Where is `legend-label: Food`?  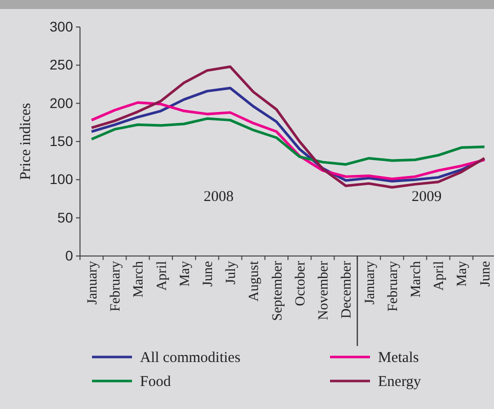
legend-label: Food is located at coordinates (156, 382).